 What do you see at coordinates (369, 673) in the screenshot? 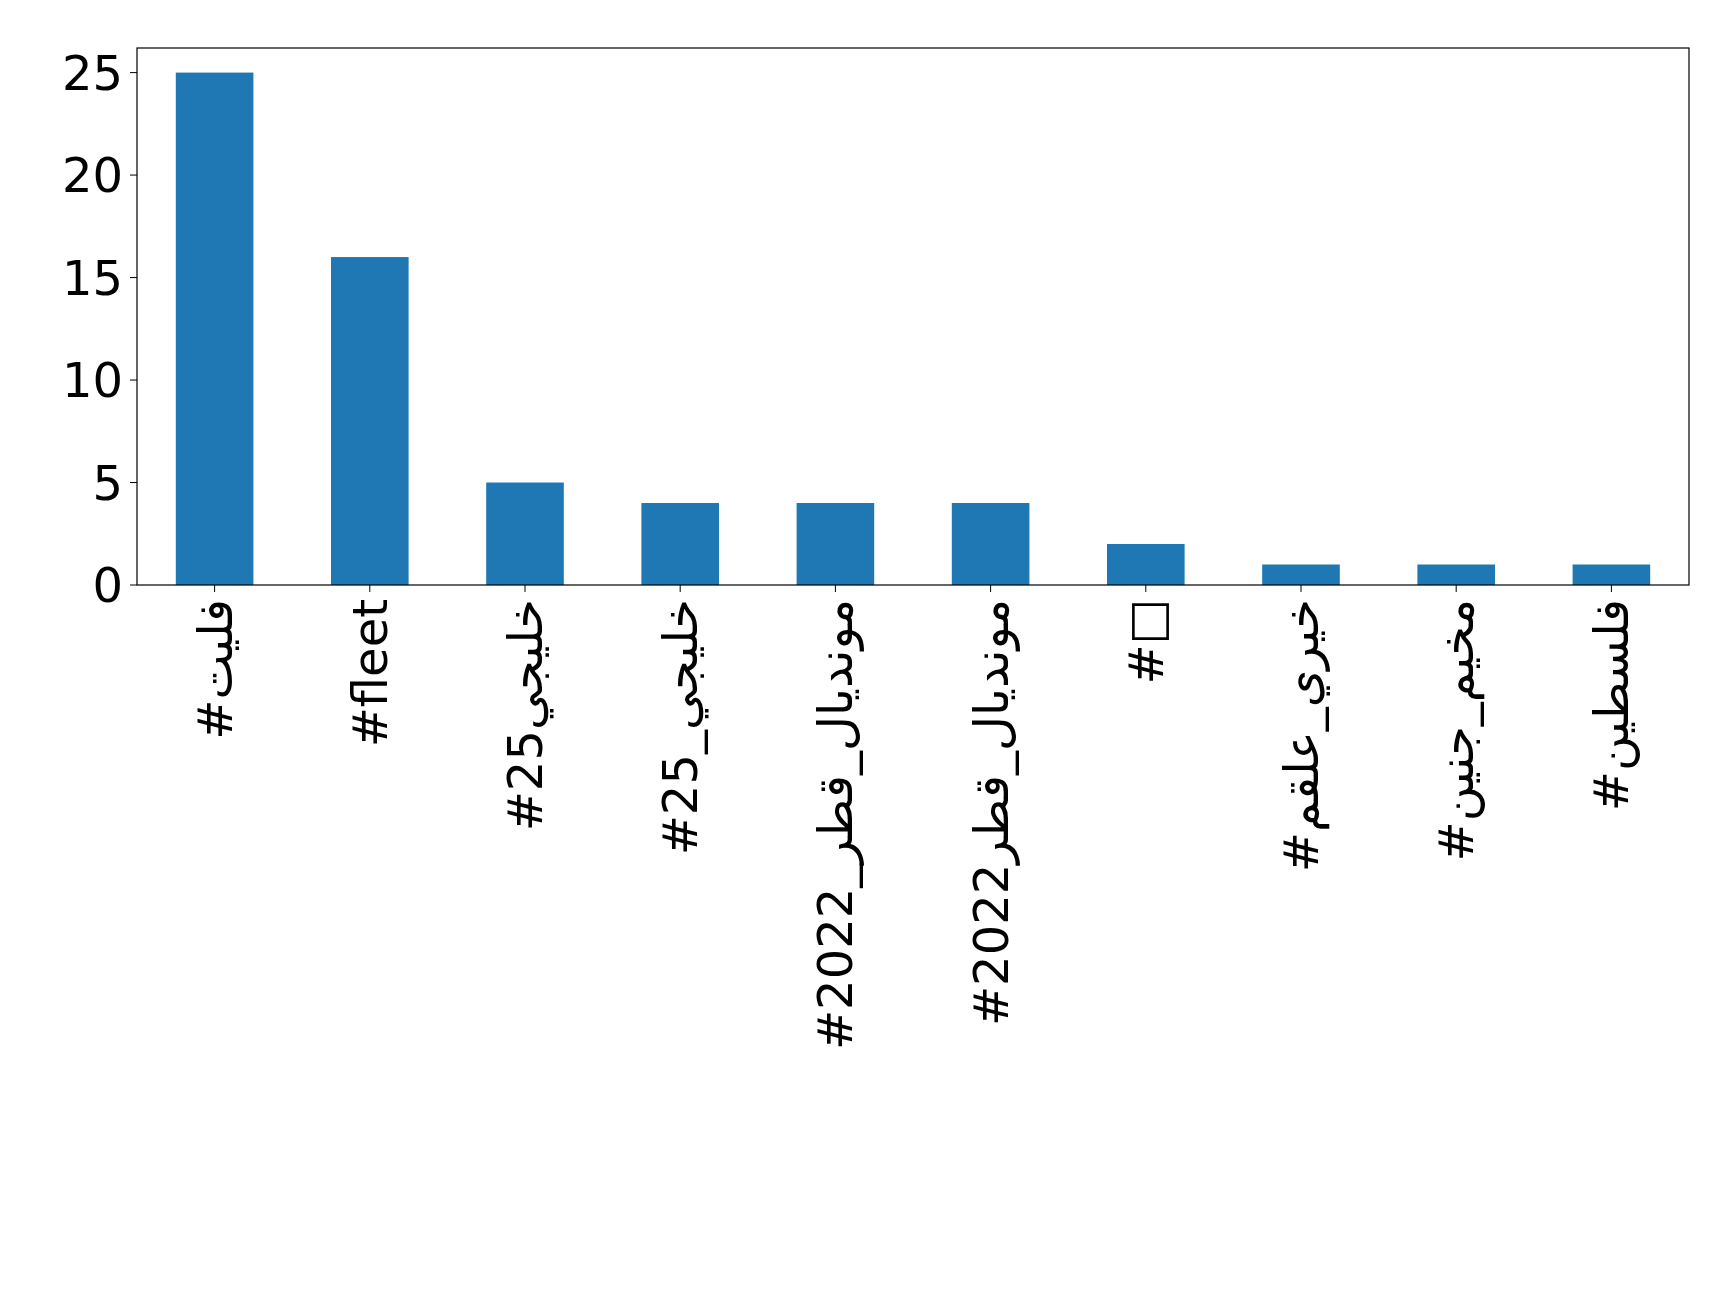
I see `x-tick-label: #fleet` at bounding box center [369, 673].